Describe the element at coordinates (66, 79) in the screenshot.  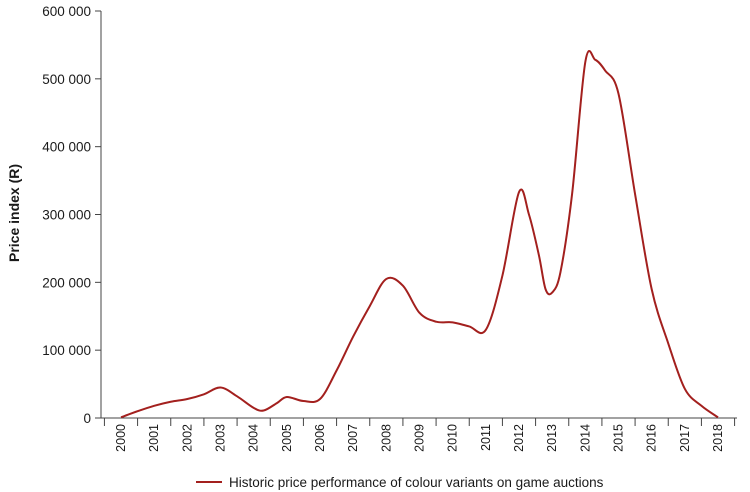
I see `y-tick-label: 500 000` at that location.